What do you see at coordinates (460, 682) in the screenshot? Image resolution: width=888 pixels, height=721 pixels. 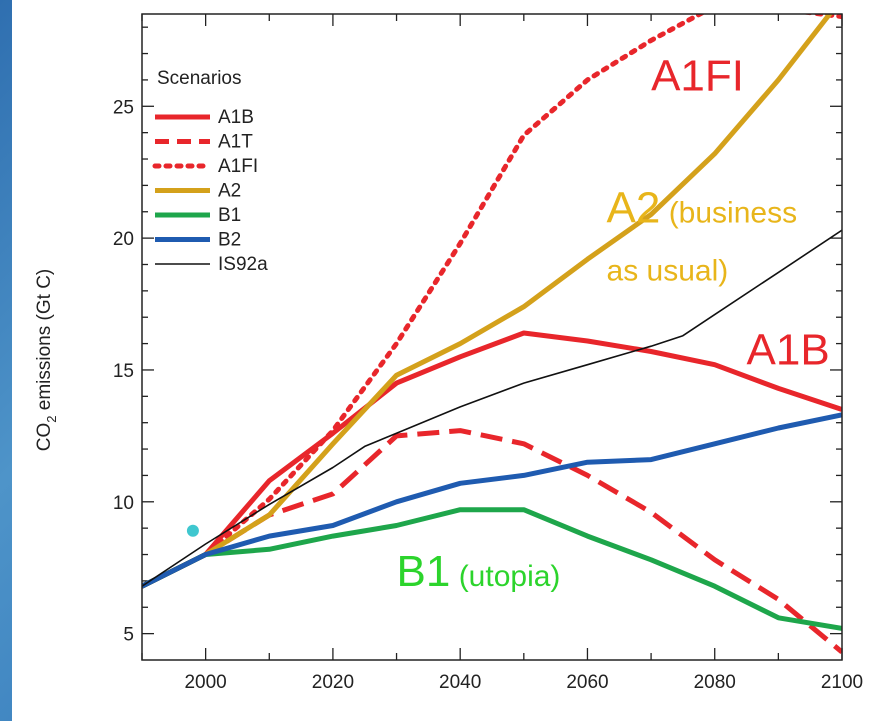 I see `x-tick-label: 2040` at bounding box center [460, 682].